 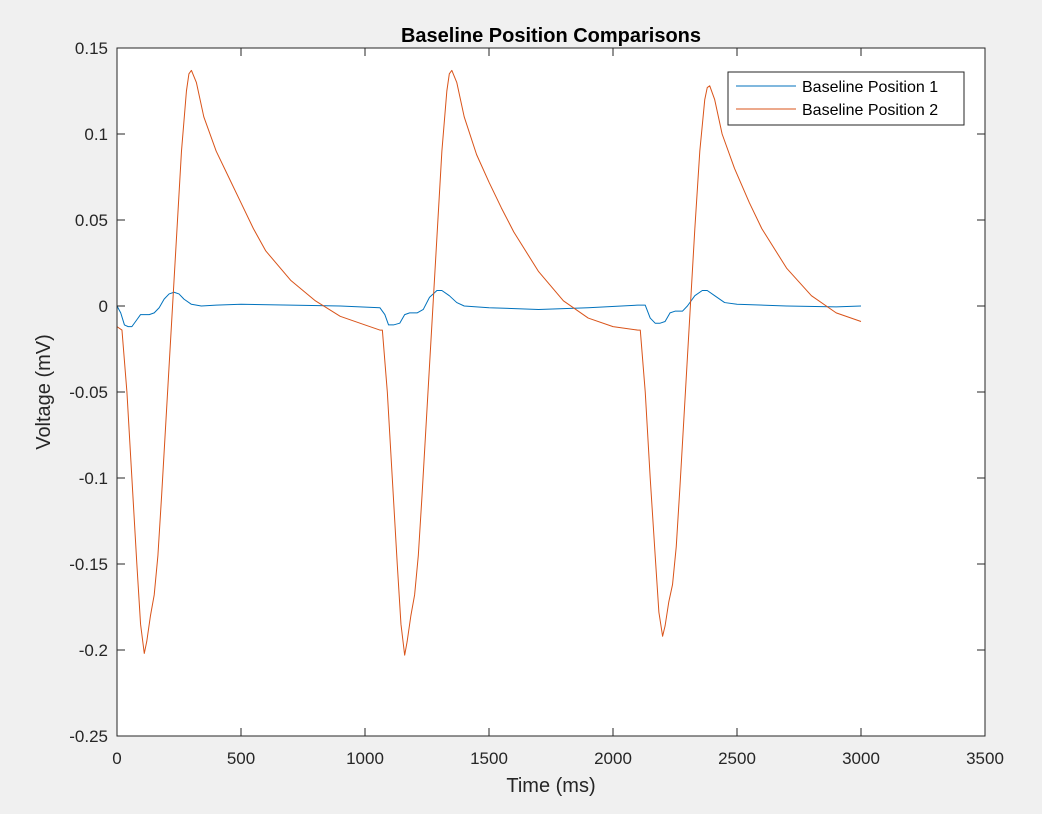 I want to click on x-tick-label: 2500, so click(x=737, y=758).